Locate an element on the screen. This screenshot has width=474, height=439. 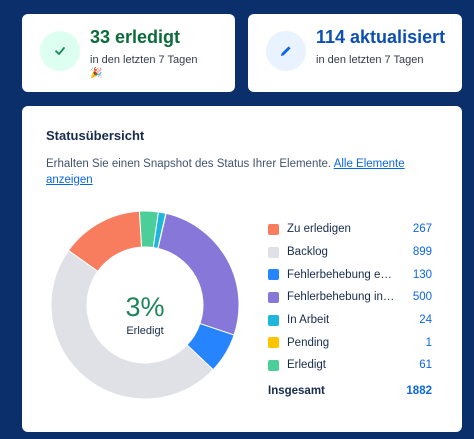
updated-count: 114 aktualisiert is located at coordinates (381, 37).